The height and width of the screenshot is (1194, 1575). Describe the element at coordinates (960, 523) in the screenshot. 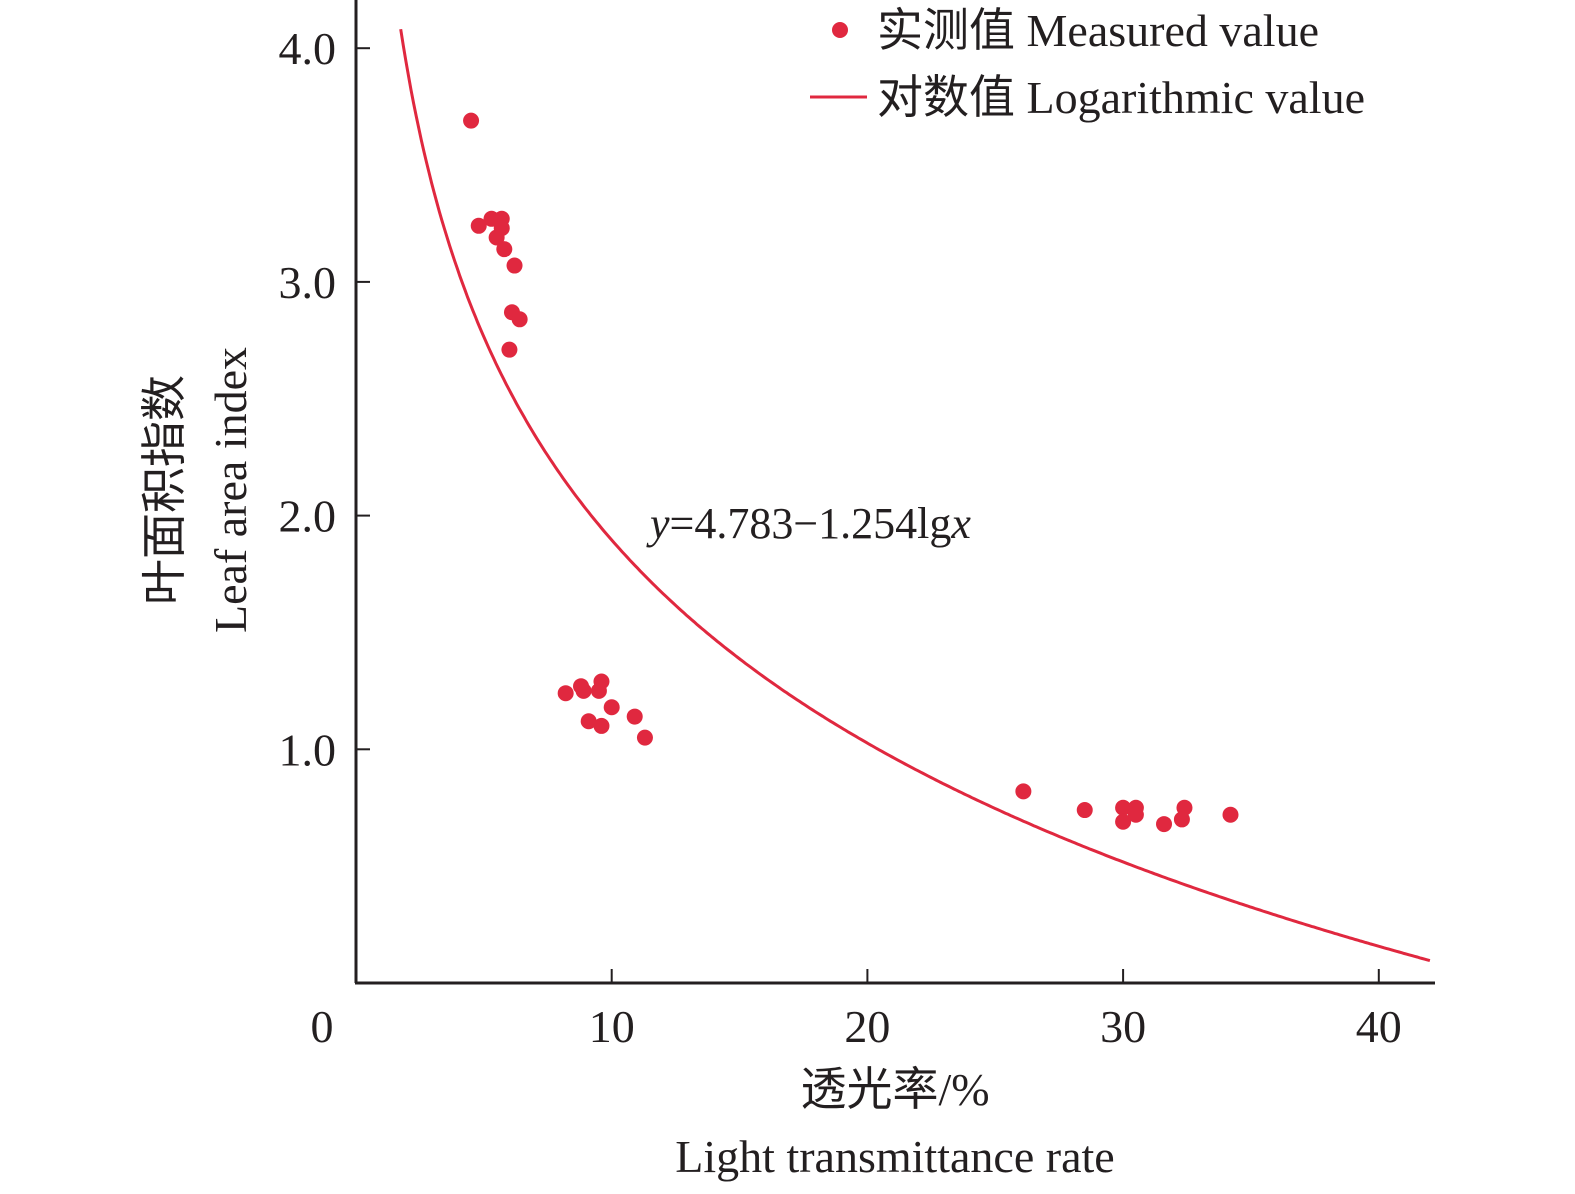

I see `equation-x: x` at that location.